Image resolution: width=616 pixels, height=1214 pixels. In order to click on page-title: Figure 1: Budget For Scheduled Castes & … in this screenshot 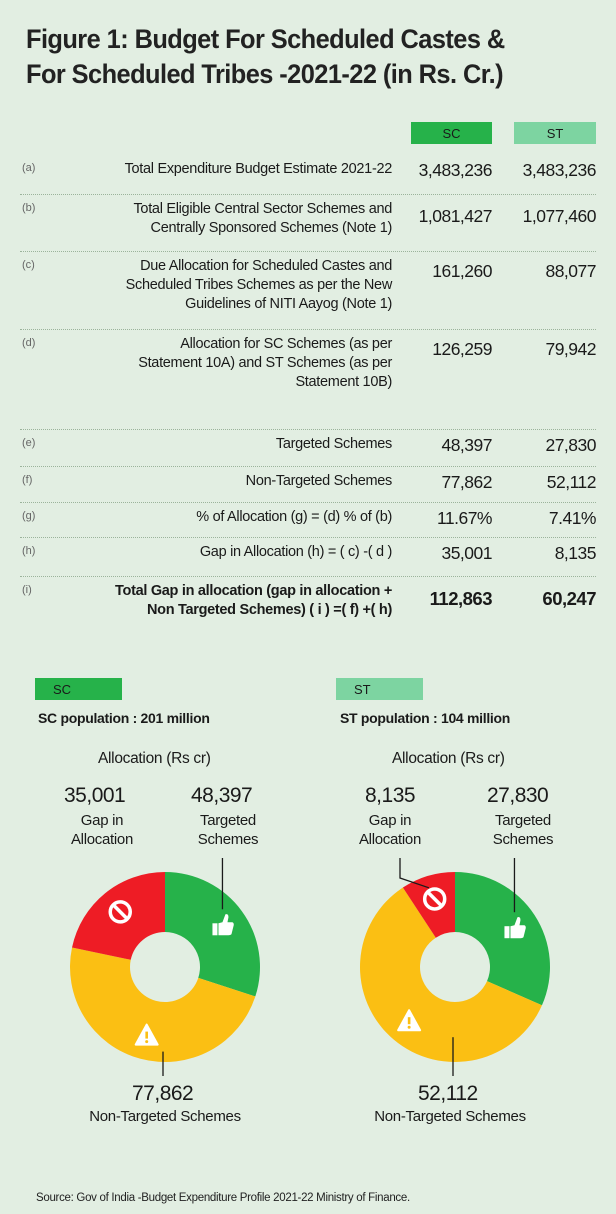, I will do `click(294, 57)`.